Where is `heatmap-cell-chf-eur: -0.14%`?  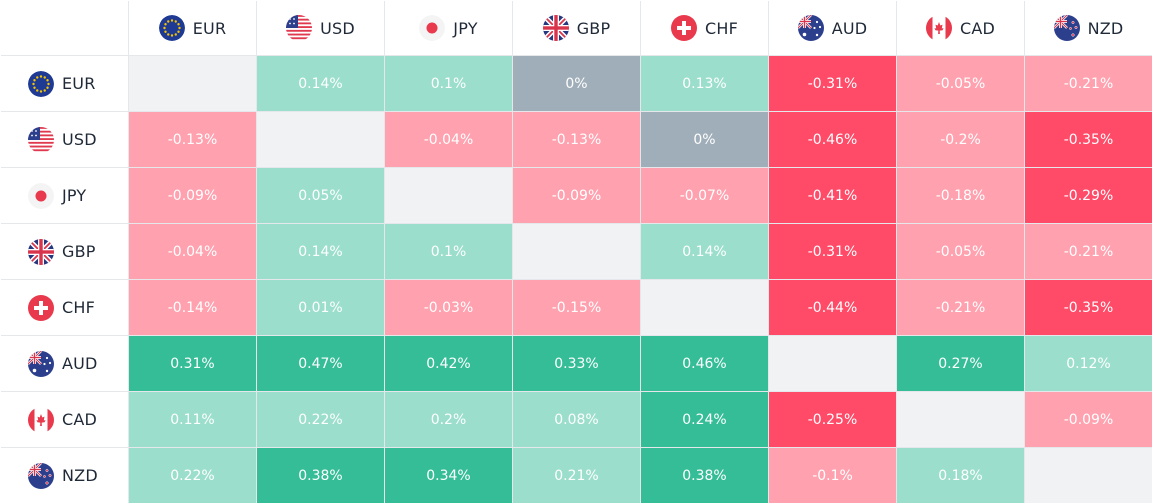
heatmap-cell-chf-eur: -0.14% is located at coordinates (192, 307).